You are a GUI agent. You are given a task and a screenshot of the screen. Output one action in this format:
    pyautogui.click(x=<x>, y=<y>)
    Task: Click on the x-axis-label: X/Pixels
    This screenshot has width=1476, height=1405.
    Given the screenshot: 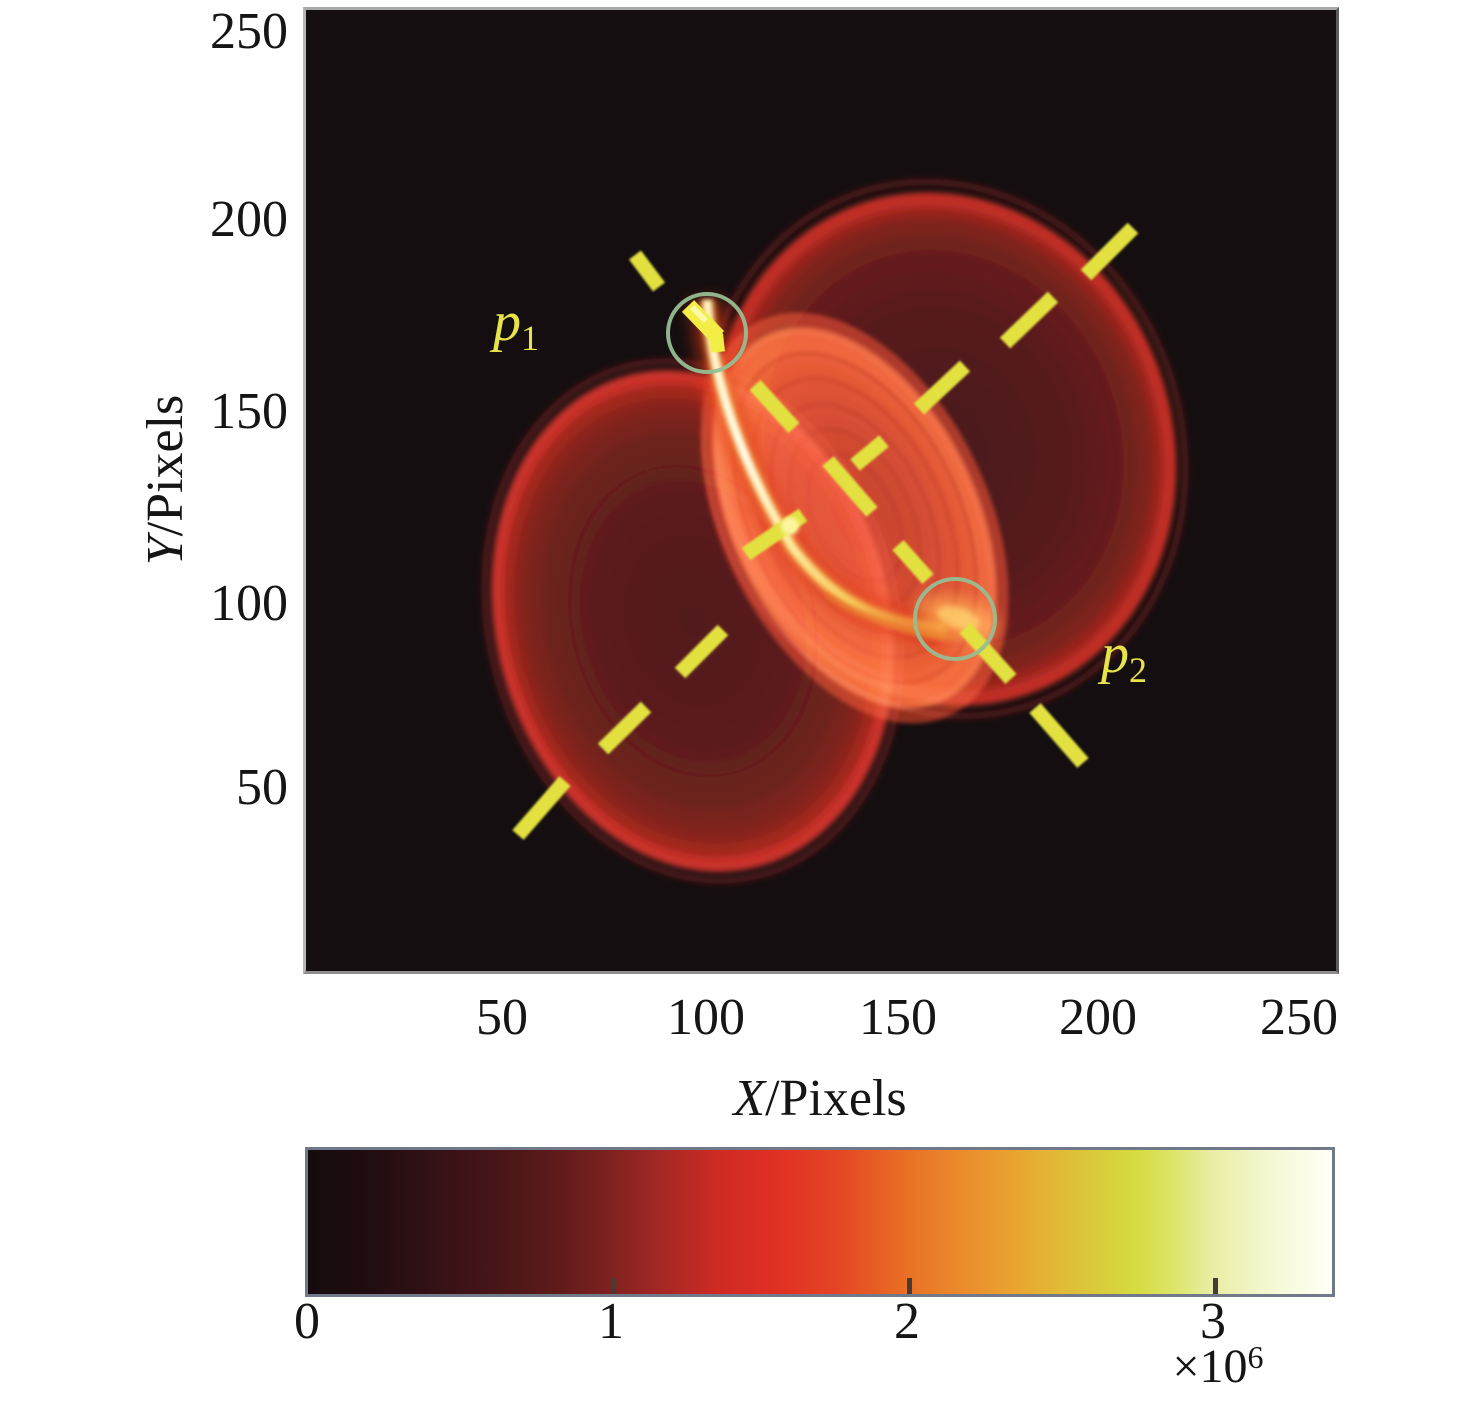 What is the action you would take?
    pyautogui.click(x=820, y=1099)
    